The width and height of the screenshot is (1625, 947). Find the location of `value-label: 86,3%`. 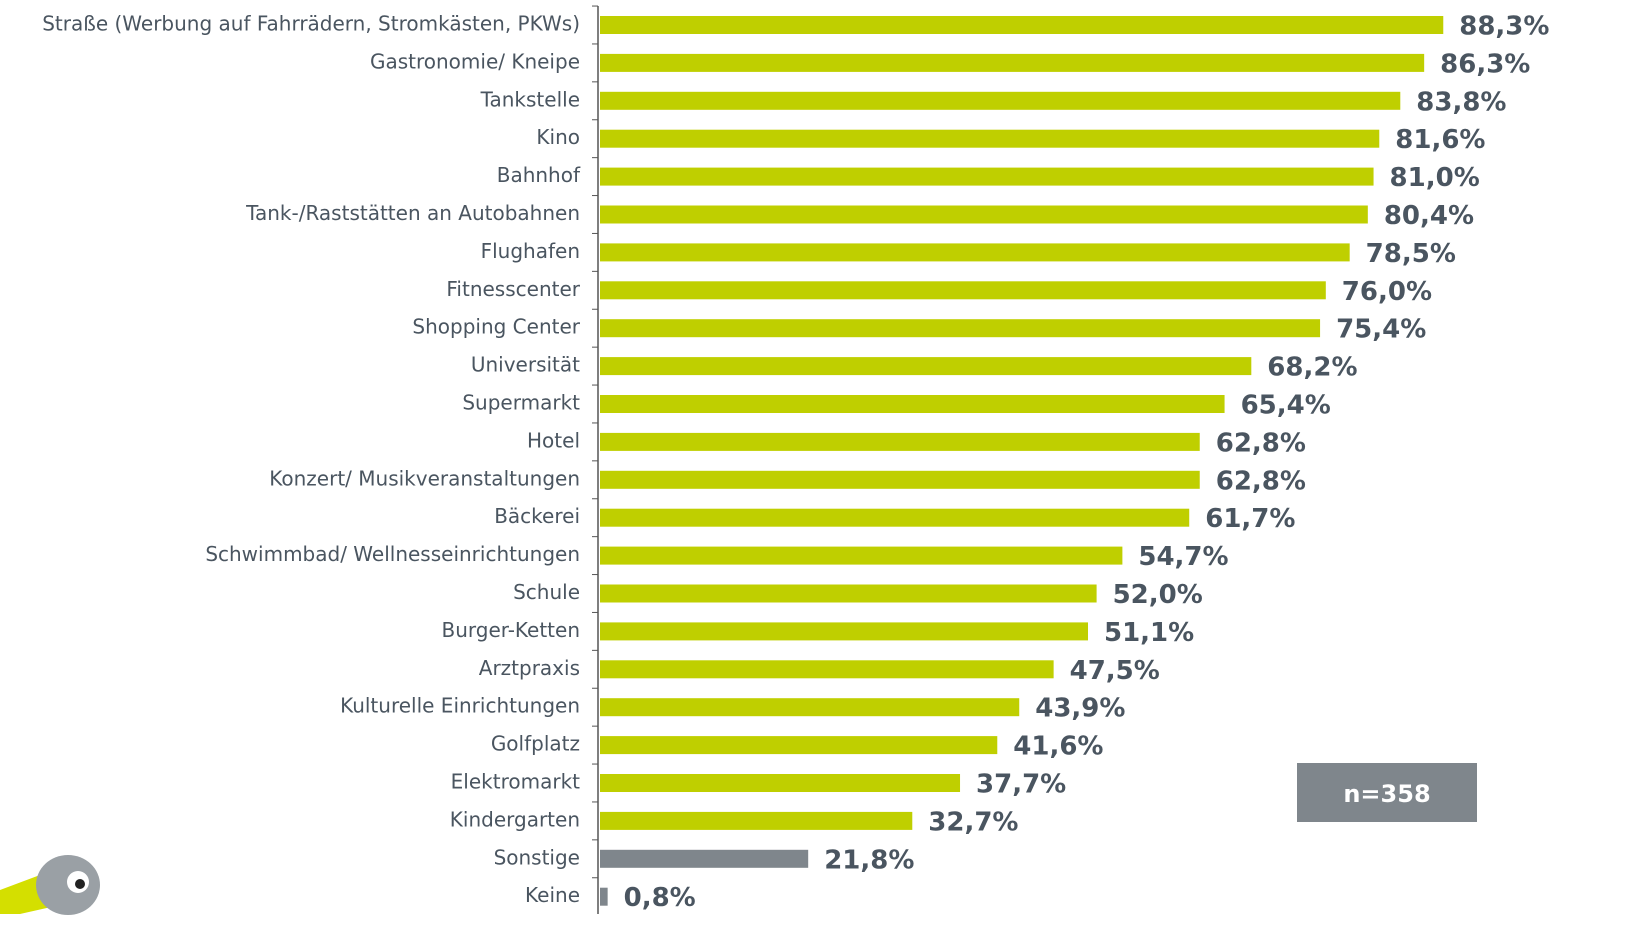

value-label: 86,3% is located at coordinates (1485, 64).